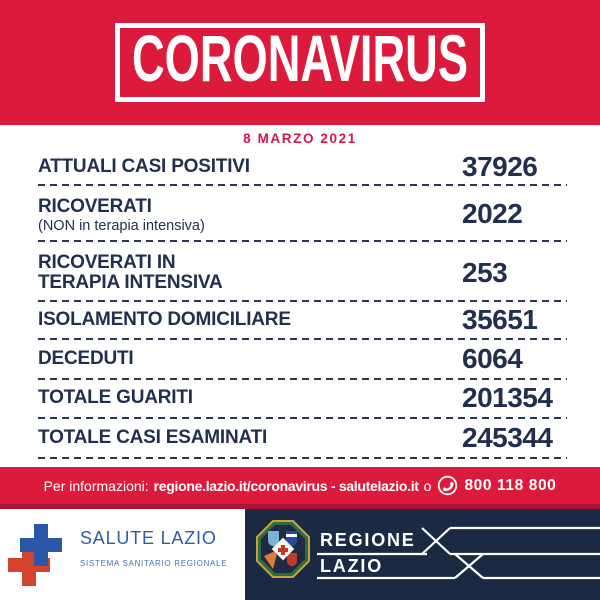 The width and height of the screenshot is (600, 600). I want to click on stat-value-deceduti: 6064, so click(492, 358).